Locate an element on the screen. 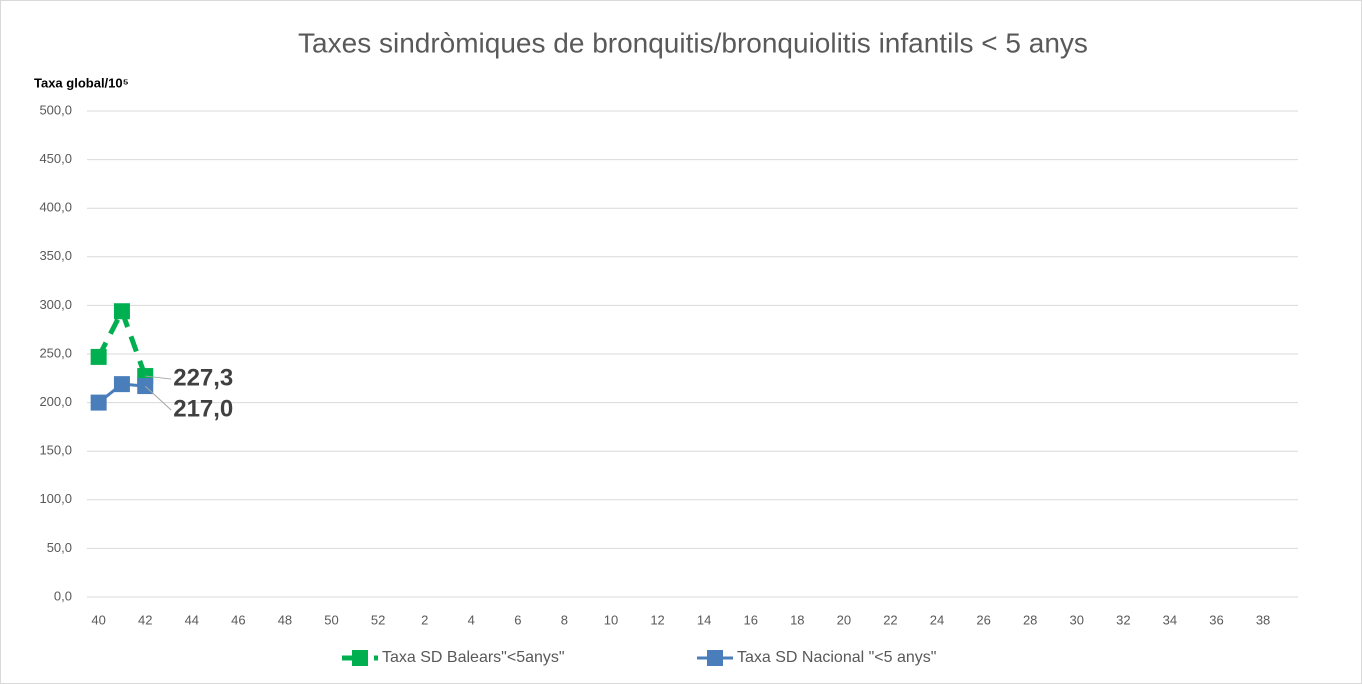  x-tick-label: 2 is located at coordinates (424, 619).